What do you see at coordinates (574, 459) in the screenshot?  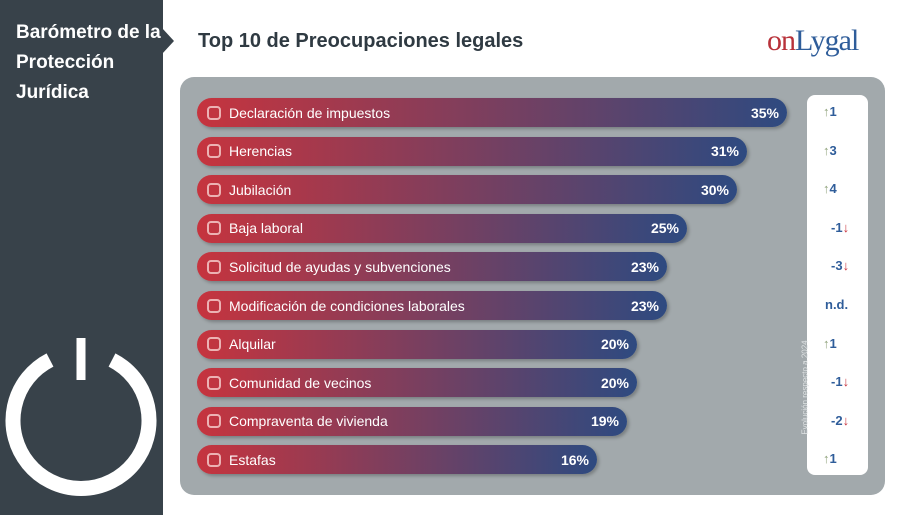 I see `bar-value: 16%` at bounding box center [574, 459].